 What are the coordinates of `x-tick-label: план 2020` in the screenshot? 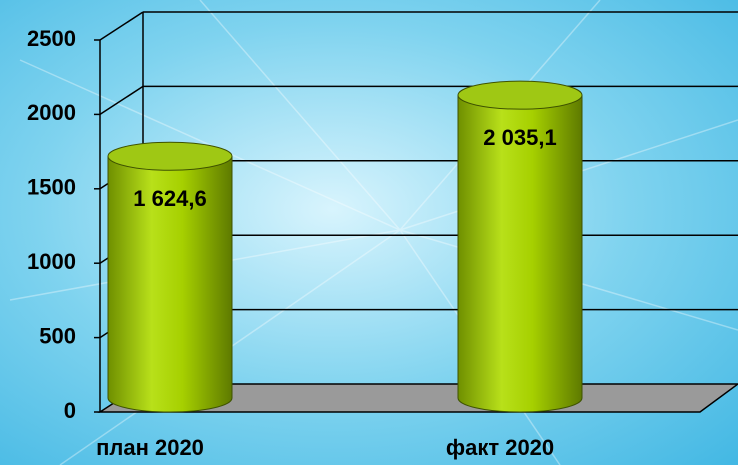 It's located at (150, 447).